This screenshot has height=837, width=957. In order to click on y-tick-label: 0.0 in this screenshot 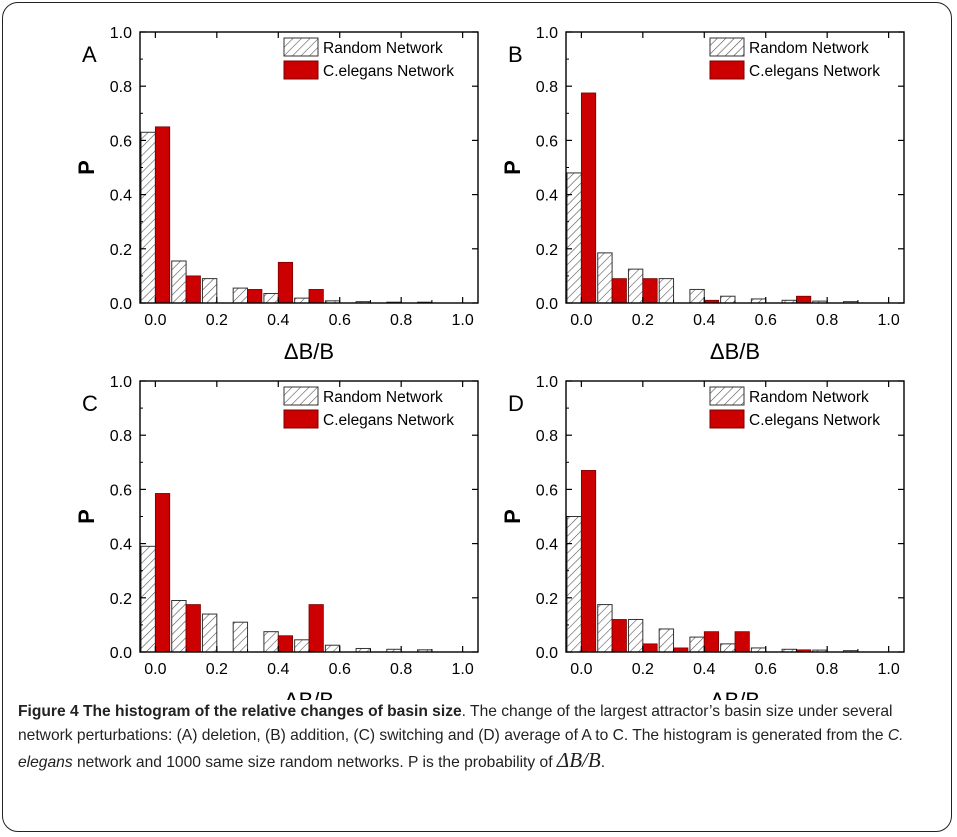, I will do `click(547, 653)`.